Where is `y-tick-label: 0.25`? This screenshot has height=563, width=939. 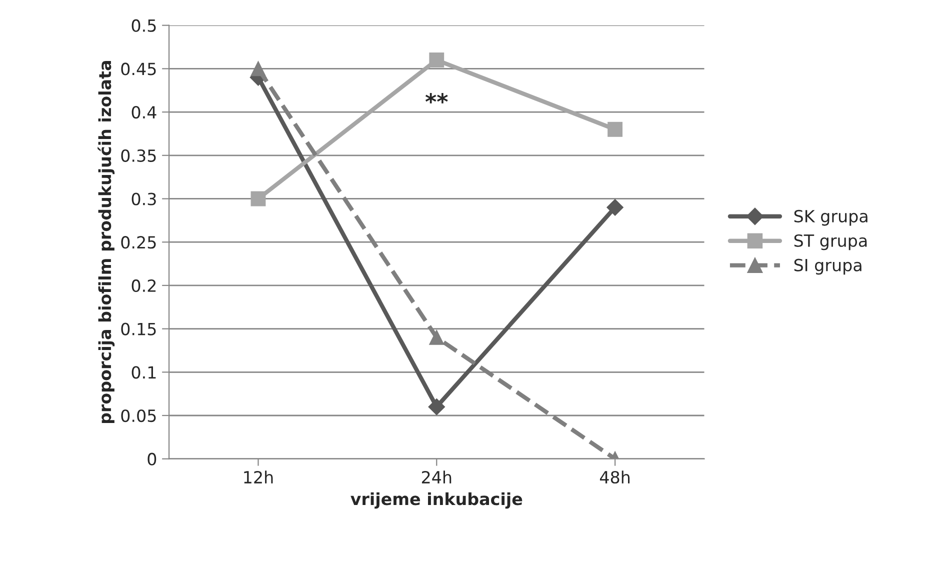
y-tick-label: 0.25 is located at coordinates (138, 242).